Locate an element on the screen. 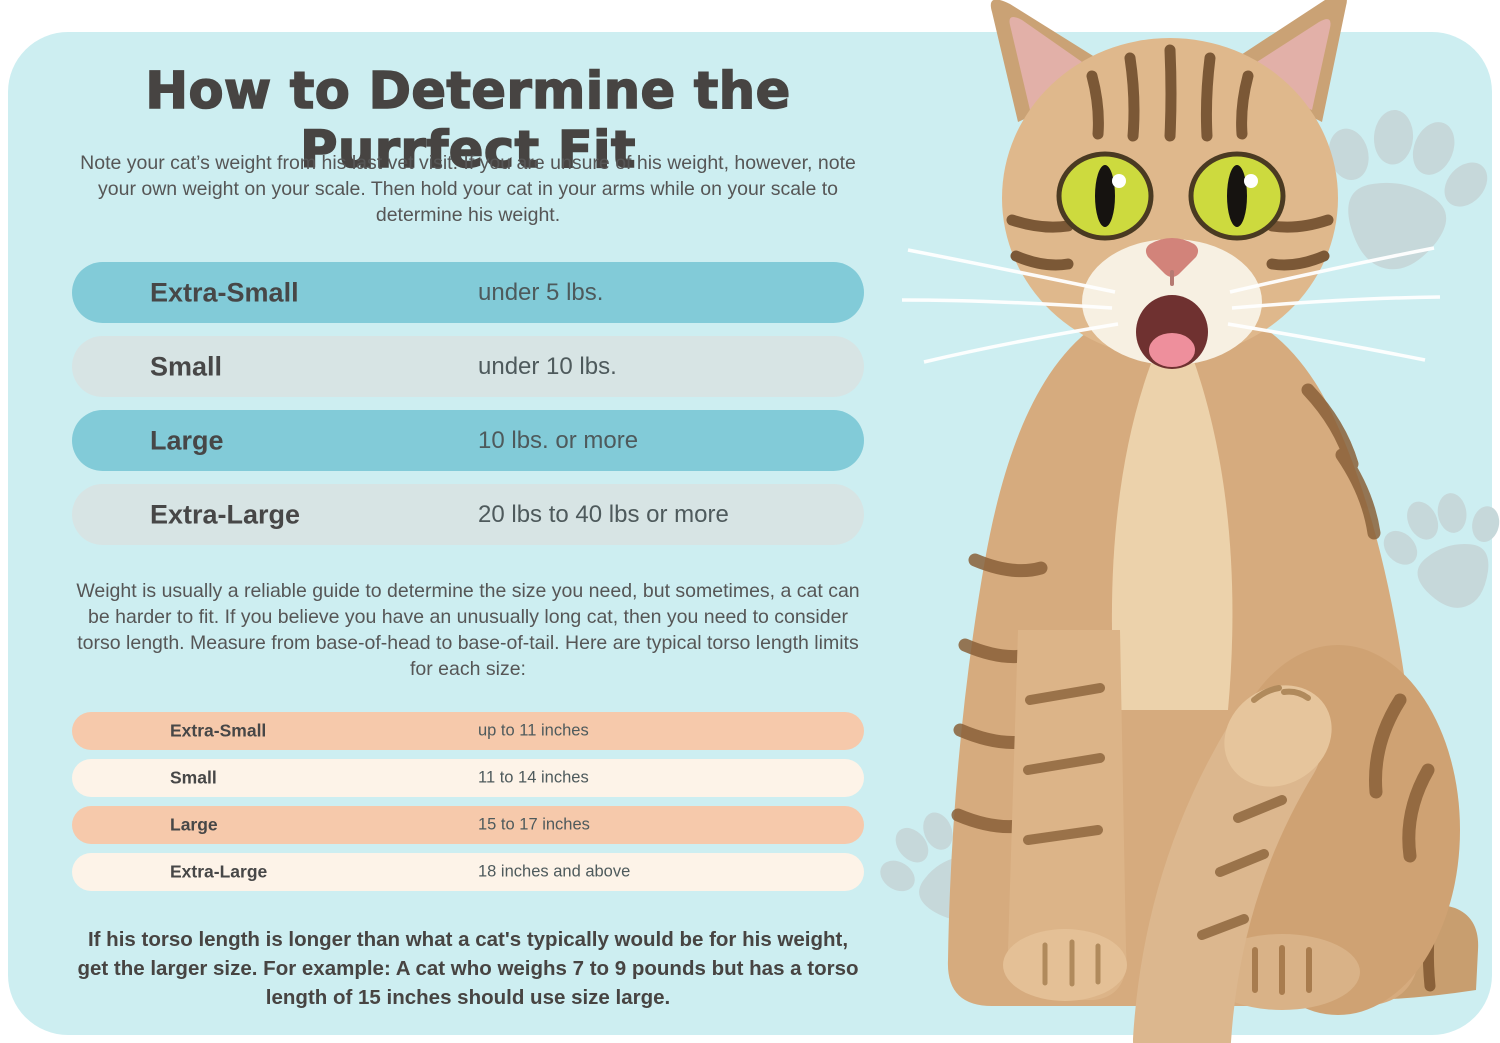 This screenshot has height=1043, width=1500. size-value: 15 to 17 inches is located at coordinates (534, 824).